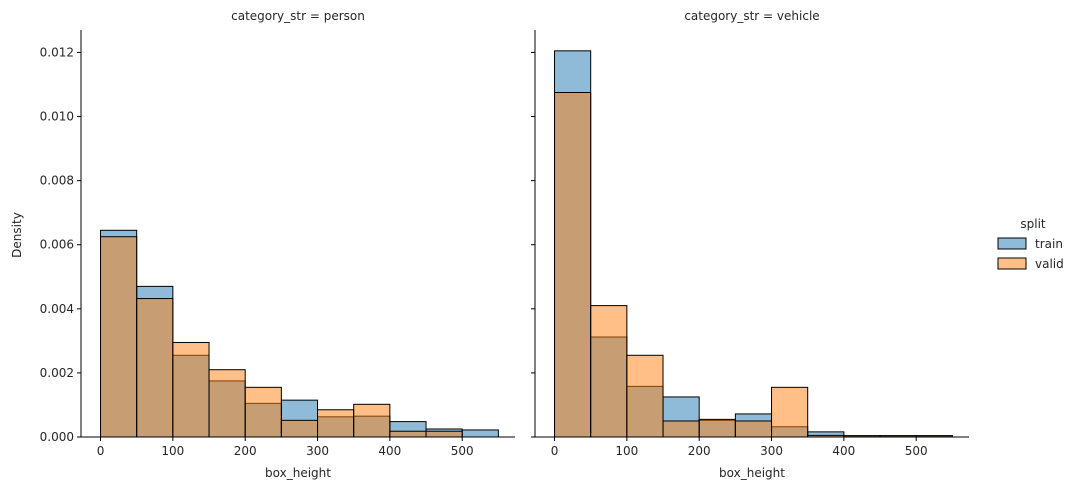 The height and width of the screenshot is (490, 1081). Describe the element at coordinates (1049, 264) in the screenshot. I see `legend-label-valid: valid` at that location.